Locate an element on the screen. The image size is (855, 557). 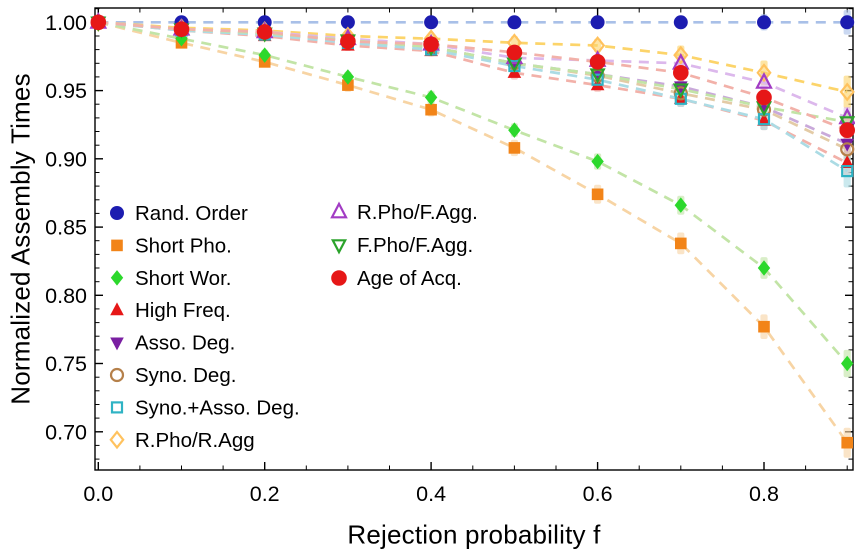
legend-label-syno-asso-deg: Syno.+Asso. Deg. is located at coordinates (217, 407).